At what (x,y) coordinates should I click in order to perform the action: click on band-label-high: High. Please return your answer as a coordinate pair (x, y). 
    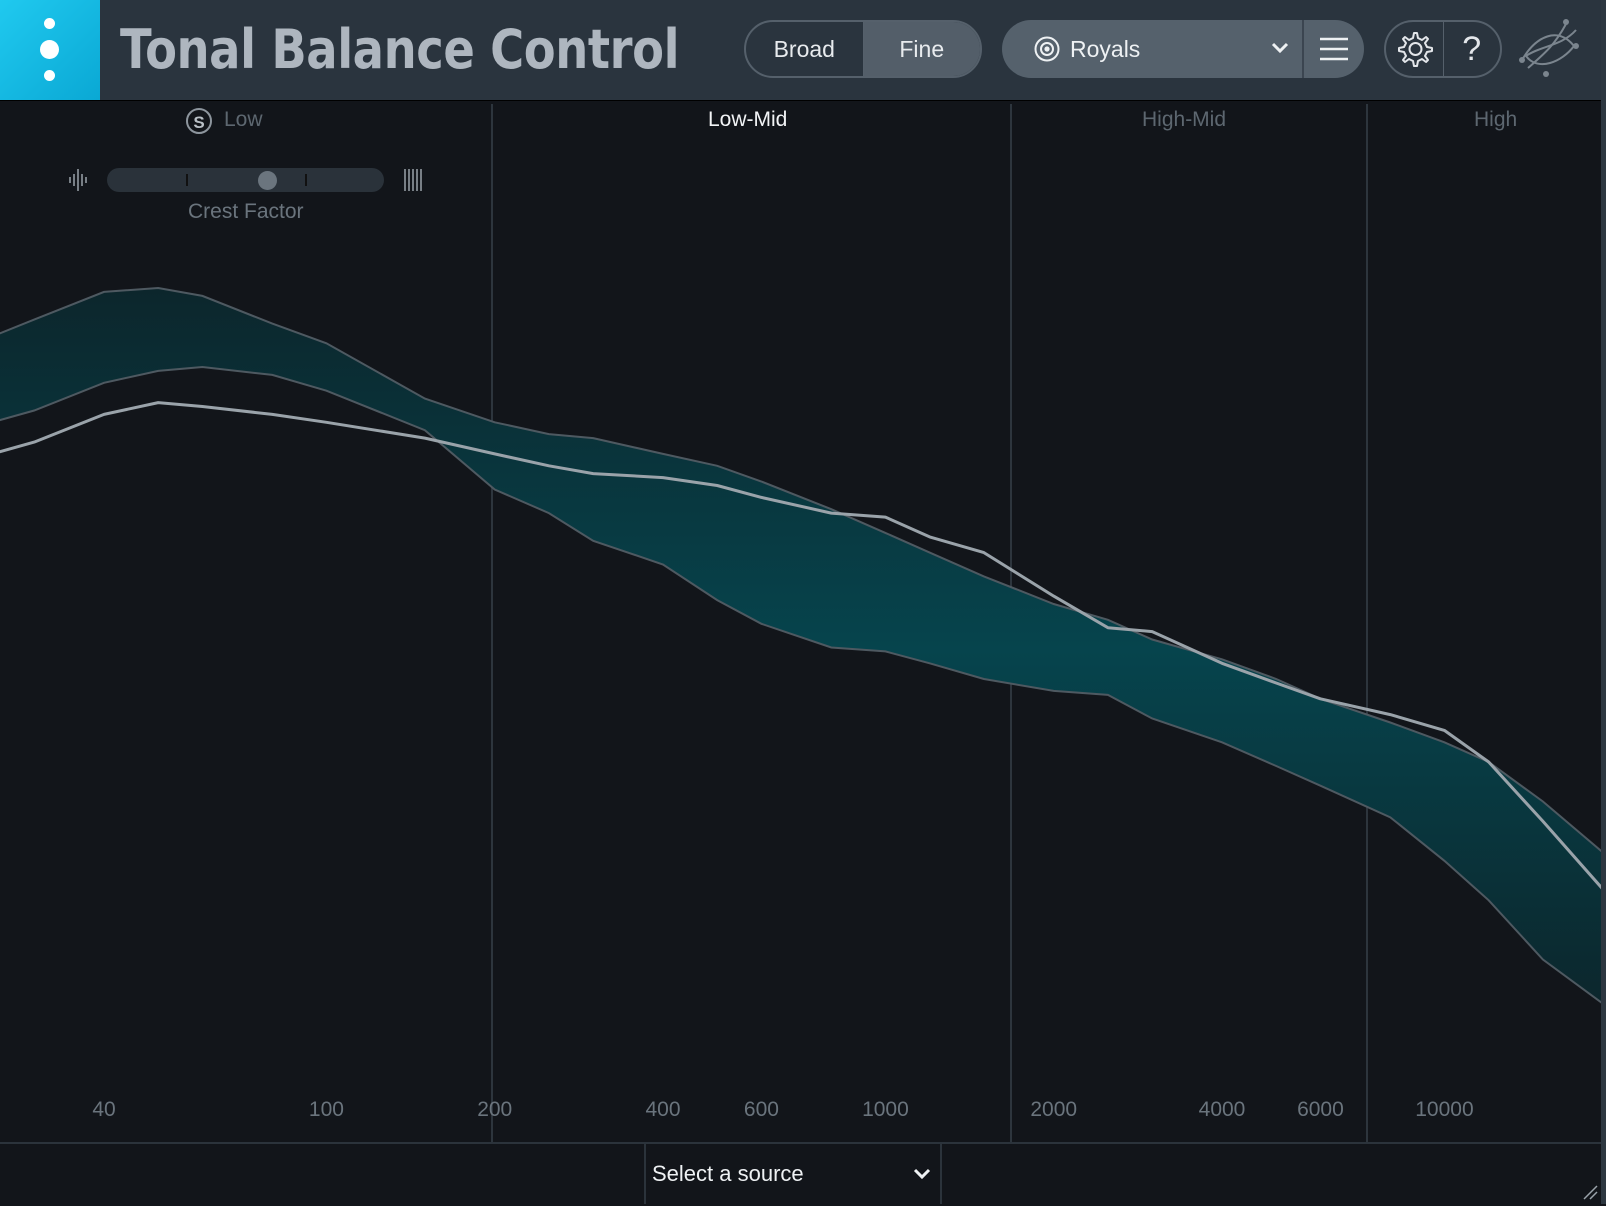
    Looking at the image, I should click on (1496, 119).